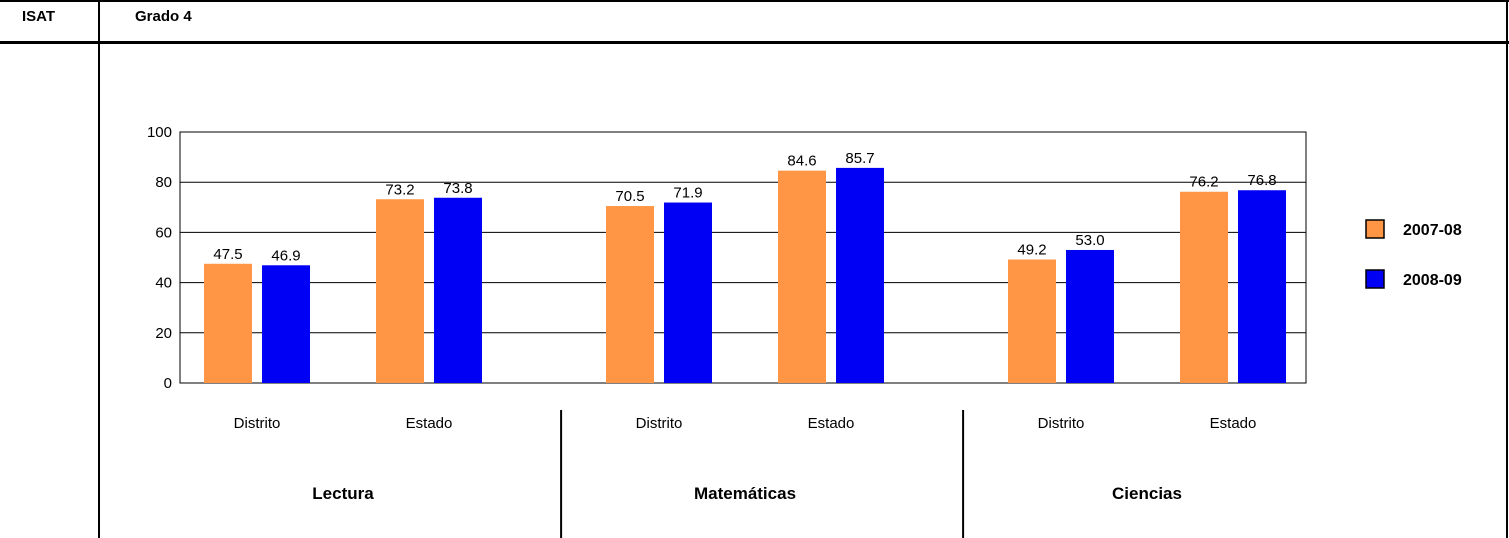  What do you see at coordinates (1432, 280) in the screenshot?
I see `legend-label: 2008-09` at bounding box center [1432, 280].